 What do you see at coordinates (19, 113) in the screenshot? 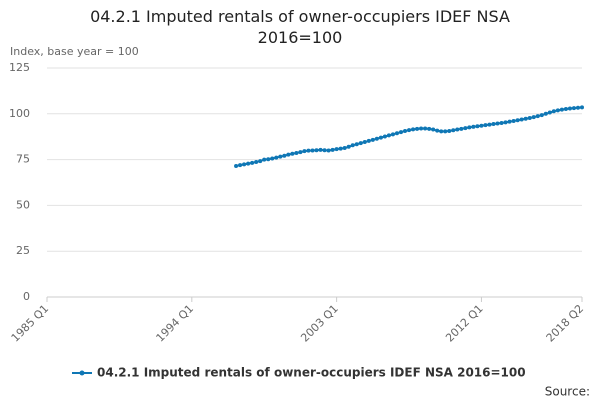
I see `y-tick-label: 100` at bounding box center [19, 113].